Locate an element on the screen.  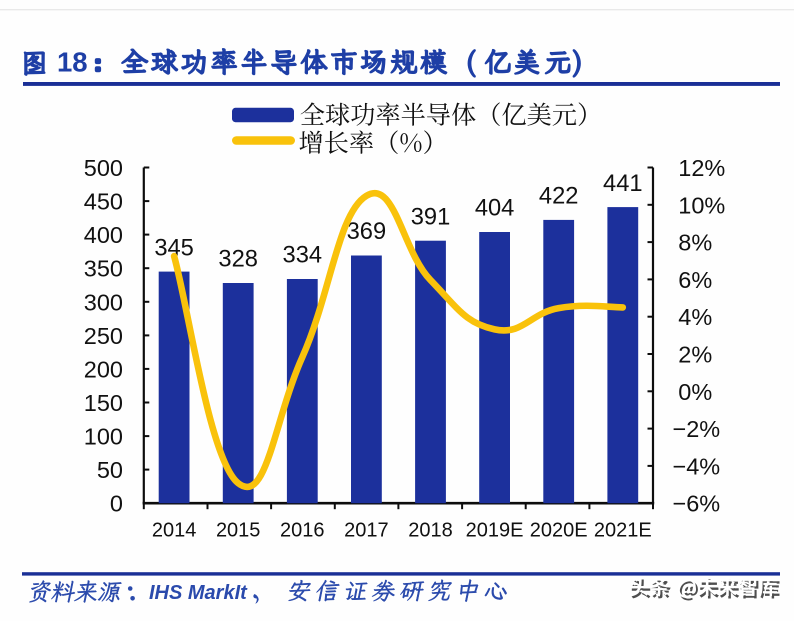
svg-text: 350 is located at coordinates (103, 269).